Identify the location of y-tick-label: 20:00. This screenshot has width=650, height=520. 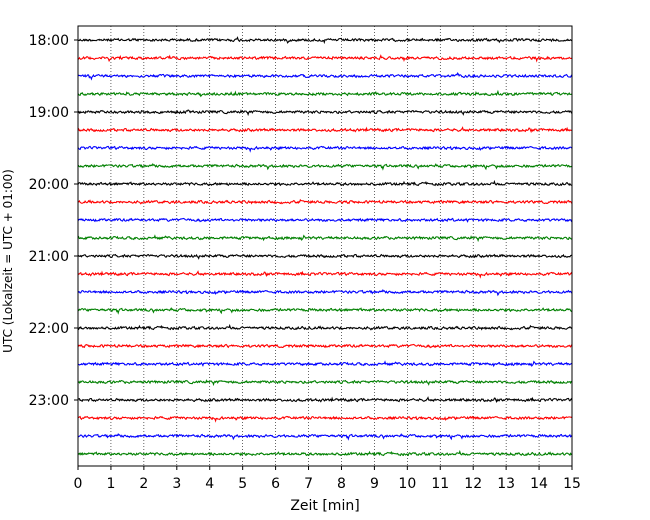
(49, 185).